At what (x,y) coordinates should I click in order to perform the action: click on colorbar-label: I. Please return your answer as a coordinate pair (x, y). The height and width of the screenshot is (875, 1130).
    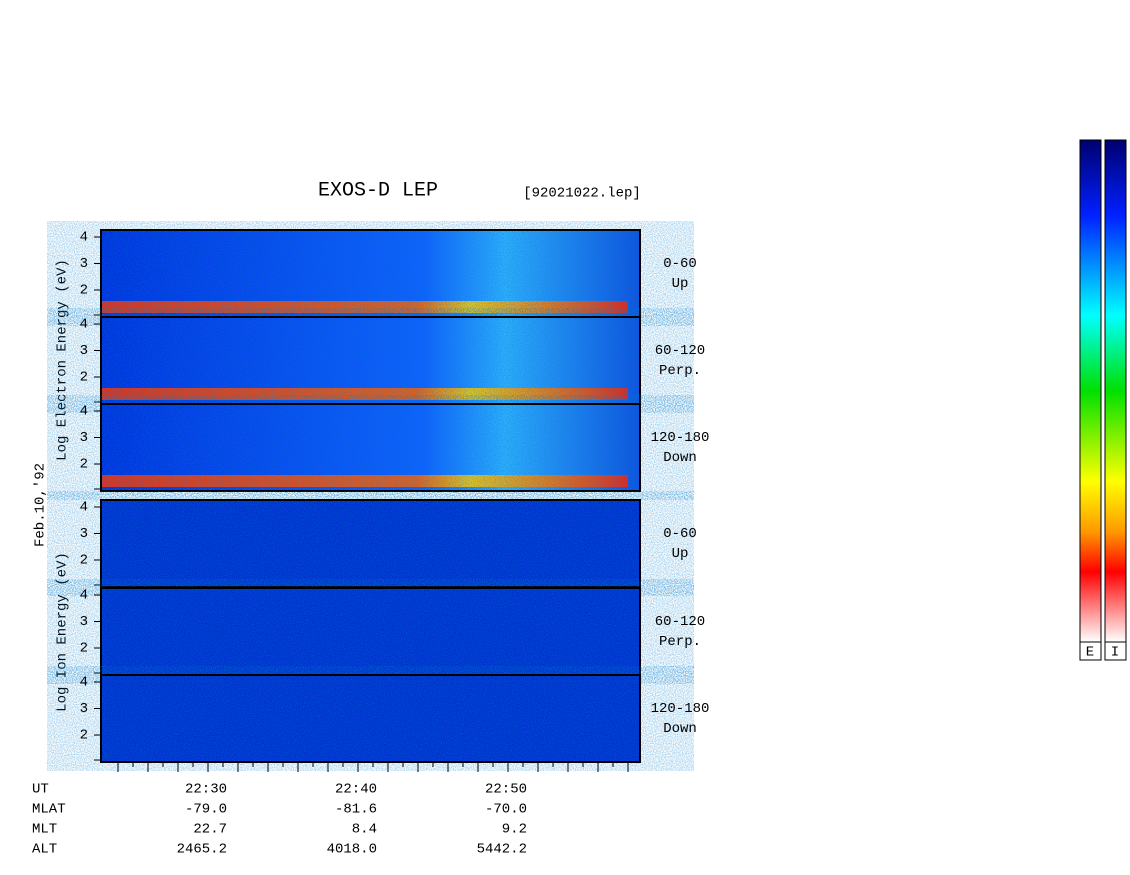
    Looking at the image, I should click on (1115, 653).